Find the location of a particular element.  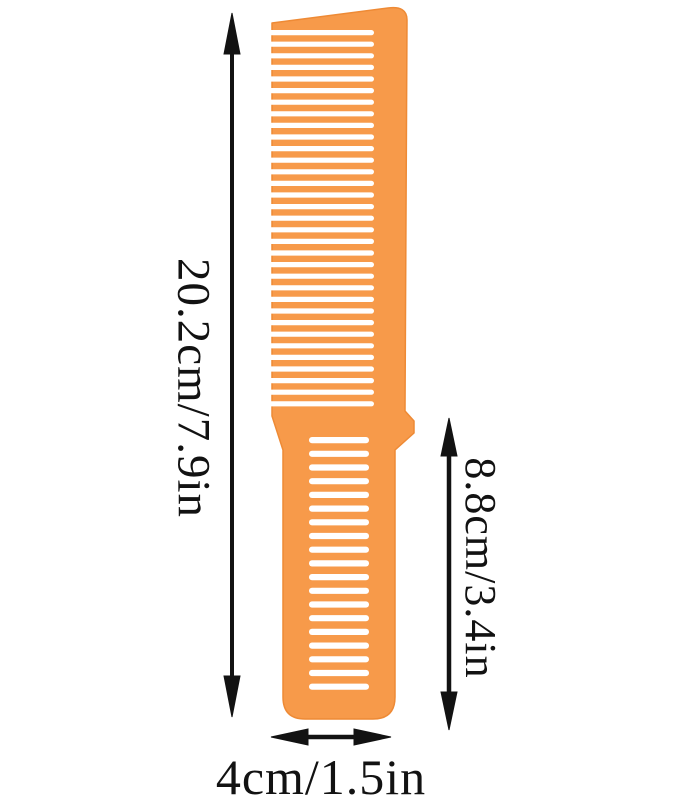

width-label: 4cm/1.5in is located at coordinates (321, 774).